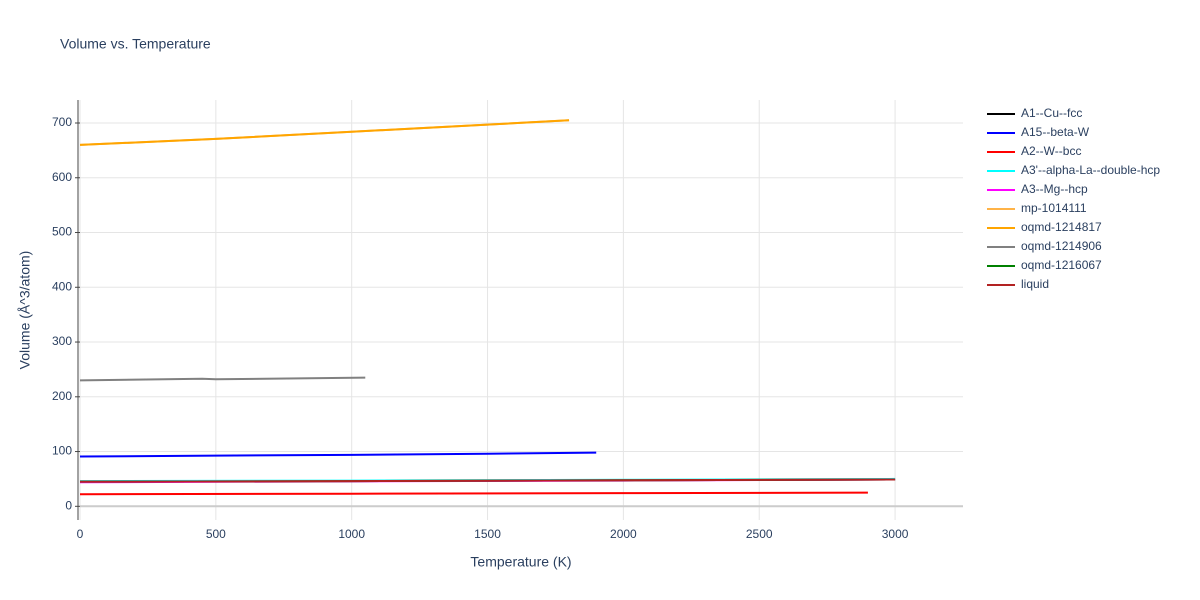 Image resolution: width=1200 pixels, height=600 pixels. Describe the element at coordinates (1061, 265) in the screenshot. I see `legend-label: oqmd-1216067` at that location.